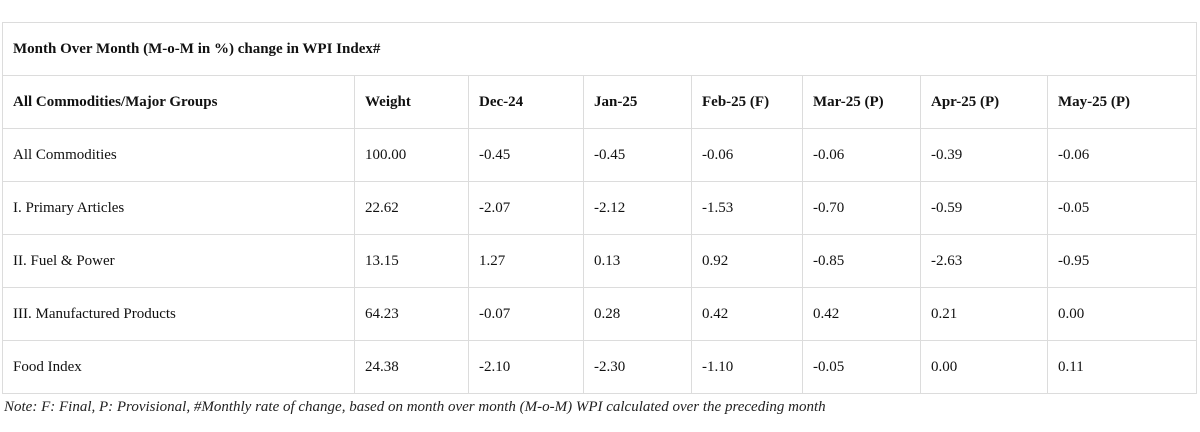 The image size is (1200, 432). I want to click on weight-cell: 100.00, so click(411, 155).